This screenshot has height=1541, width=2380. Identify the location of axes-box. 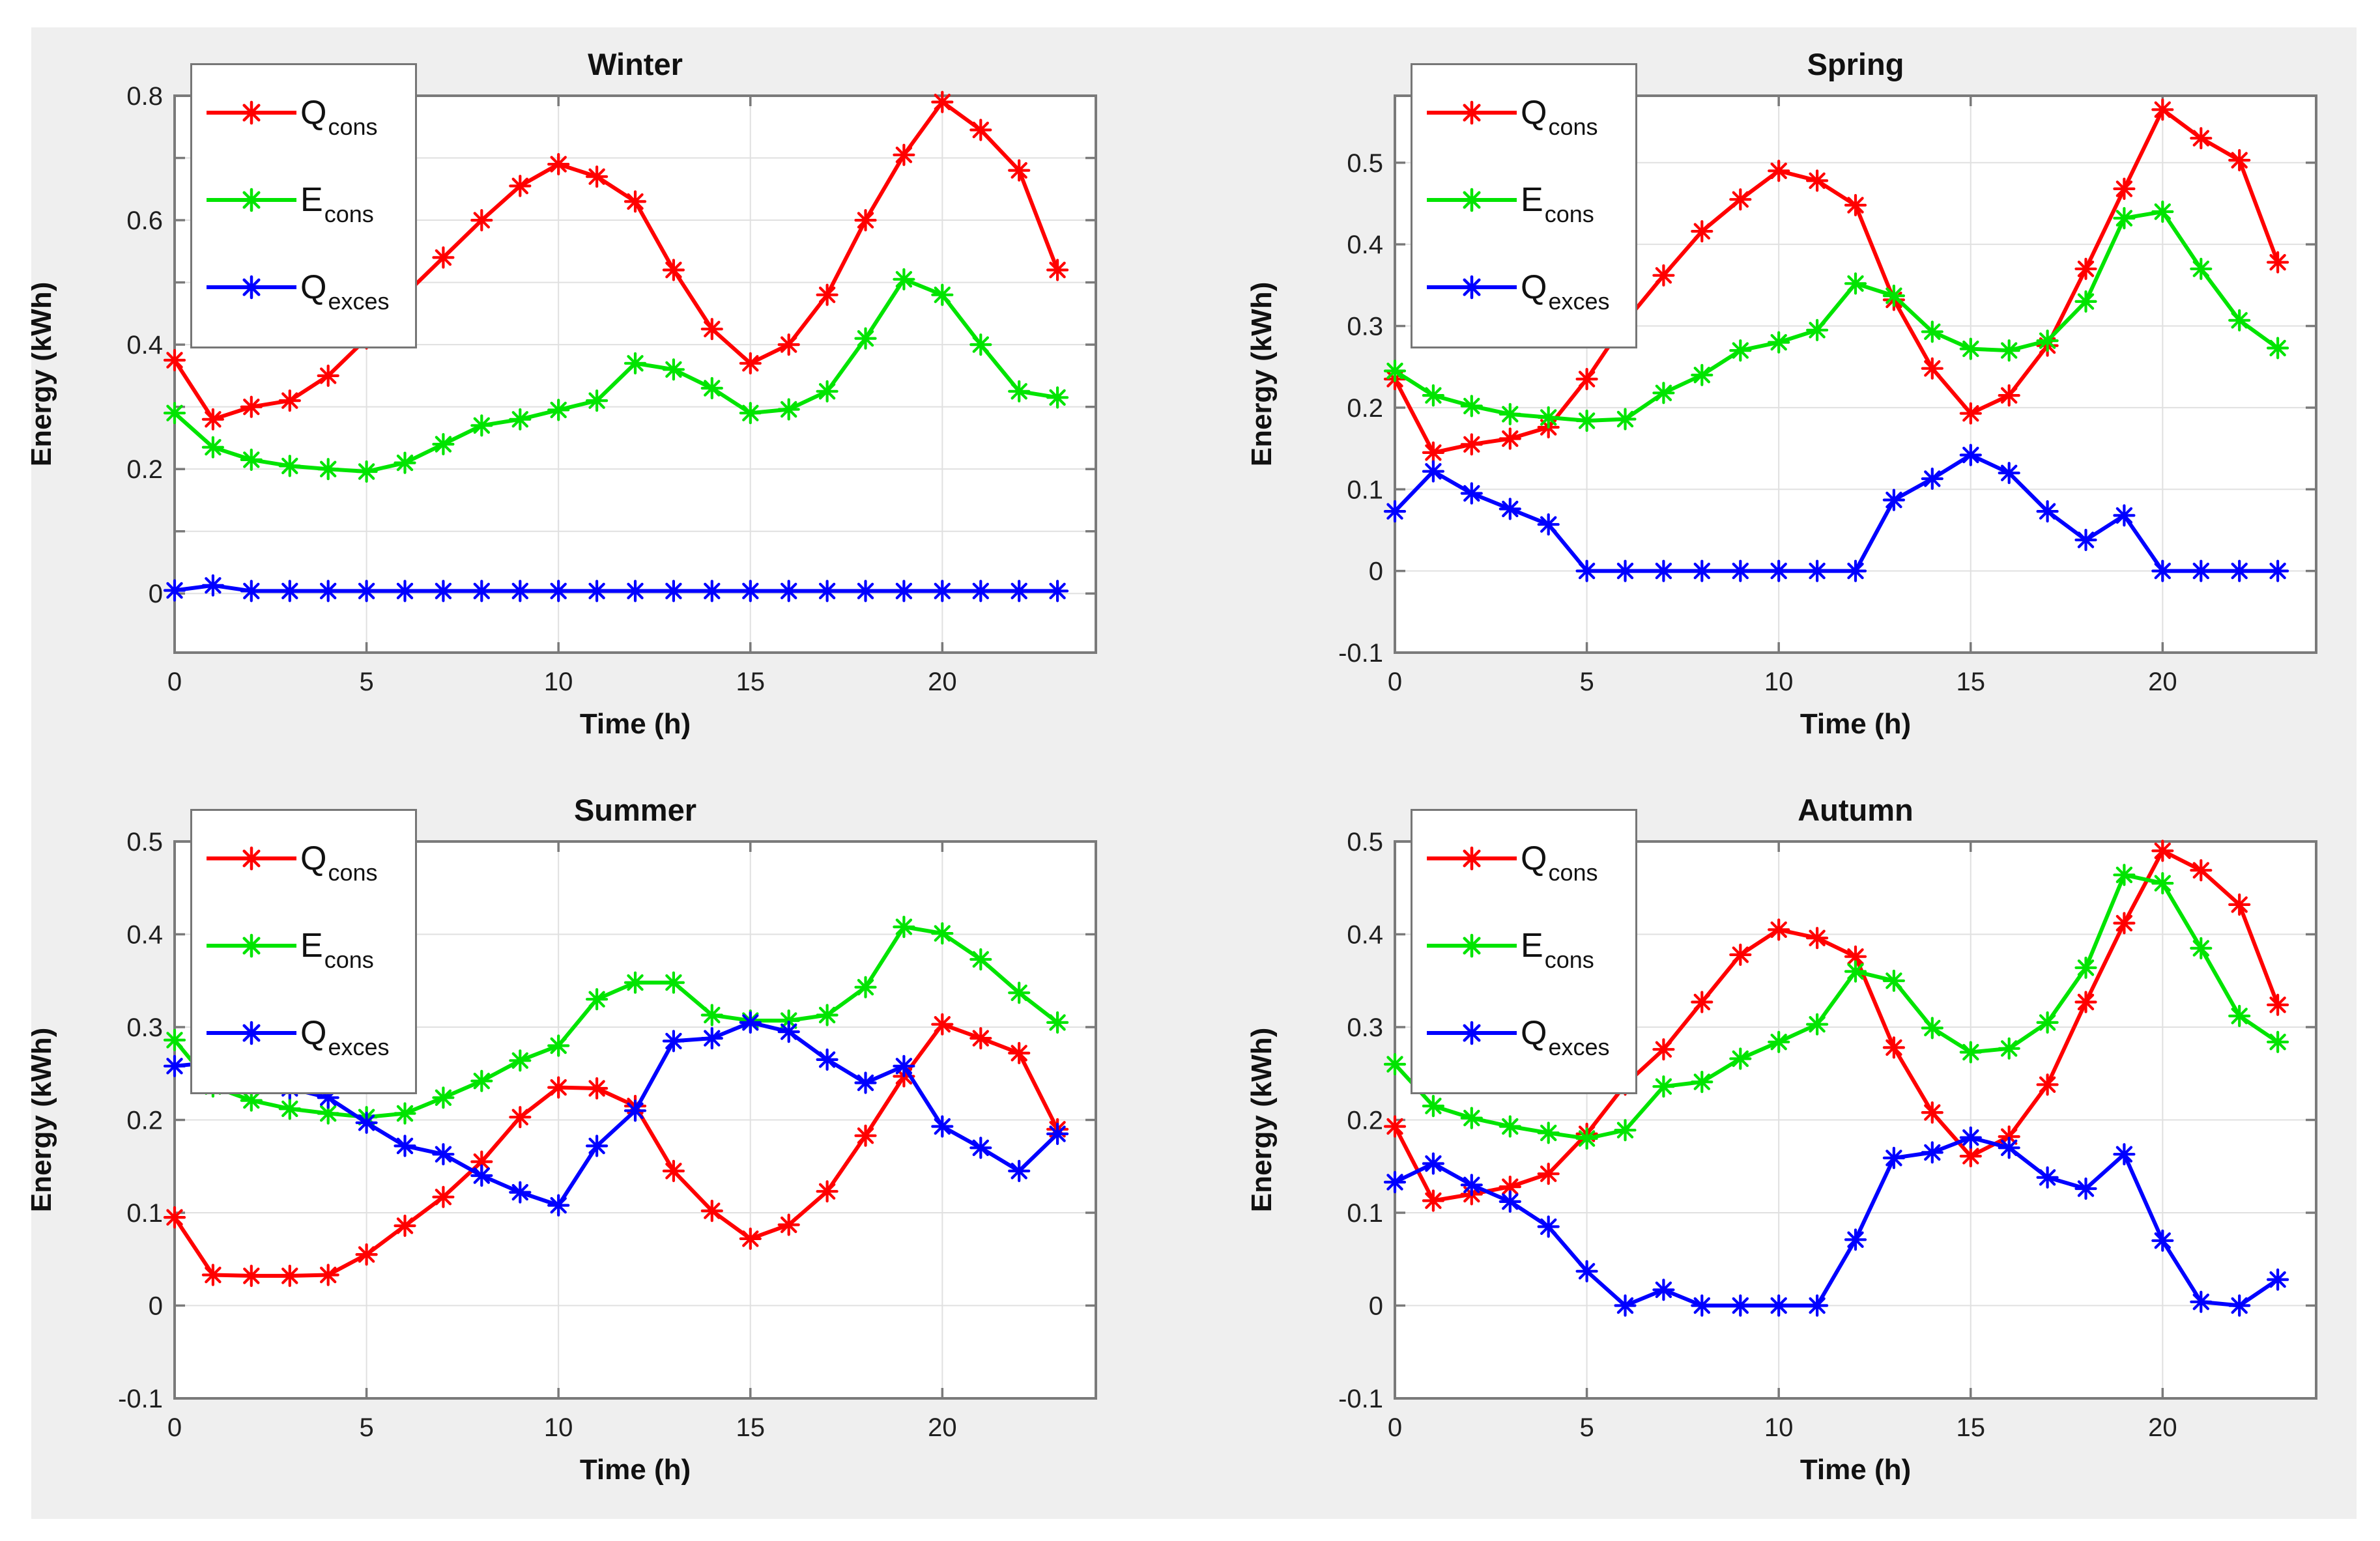
(635, 374).